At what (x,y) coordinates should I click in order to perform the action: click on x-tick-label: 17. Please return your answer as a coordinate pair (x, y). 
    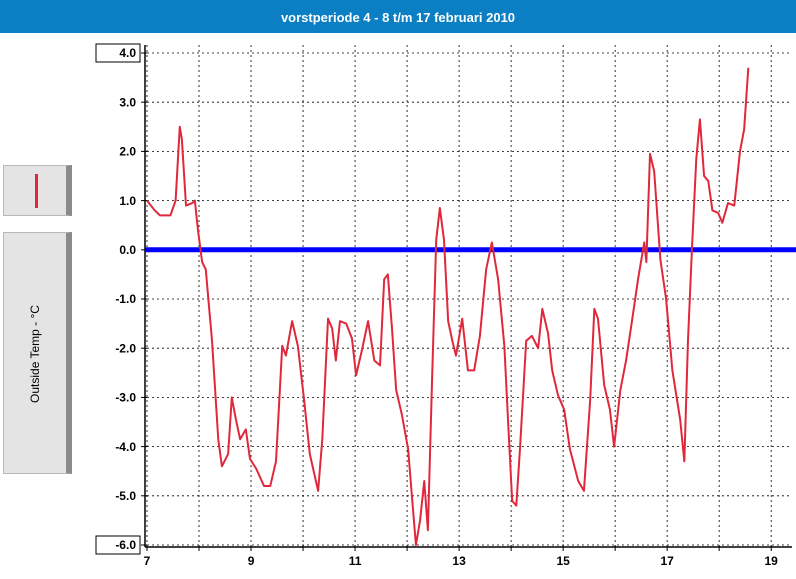
    Looking at the image, I should click on (667, 561).